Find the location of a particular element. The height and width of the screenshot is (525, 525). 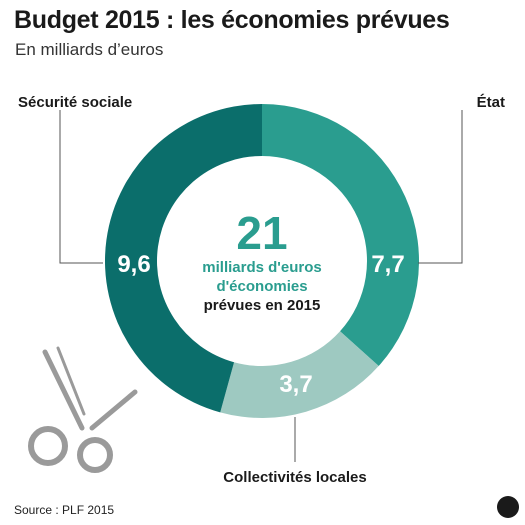

category-label-securite-sociale: Sécurité sociale is located at coordinates (75, 102).